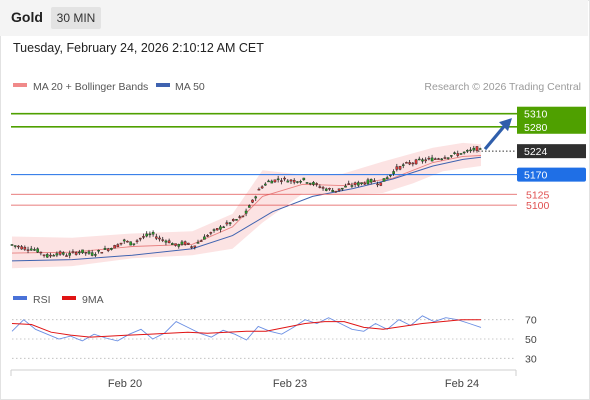  What do you see at coordinates (551, 174) in the screenshot?
I see `pivot-tag` at bounding box center [551, 174].